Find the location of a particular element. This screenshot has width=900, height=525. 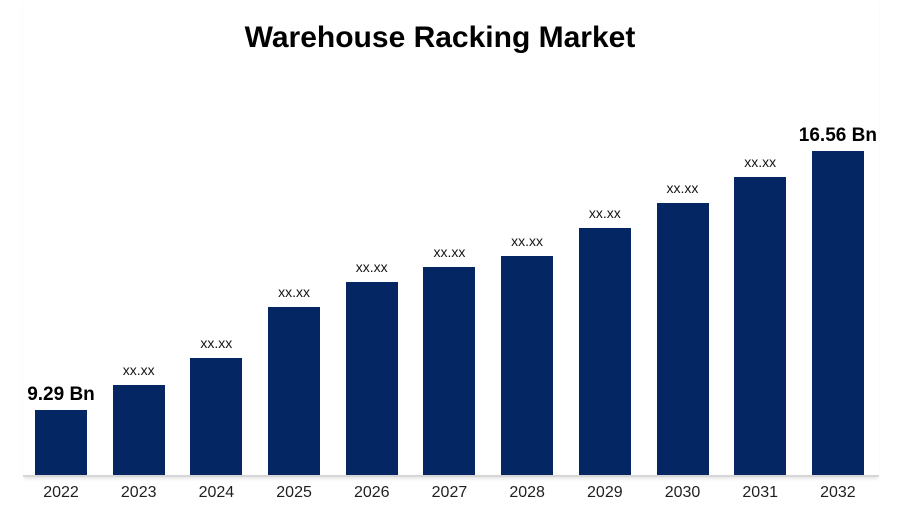

x-axis-tick-label: 2030 is located at coordinates (682, 492).